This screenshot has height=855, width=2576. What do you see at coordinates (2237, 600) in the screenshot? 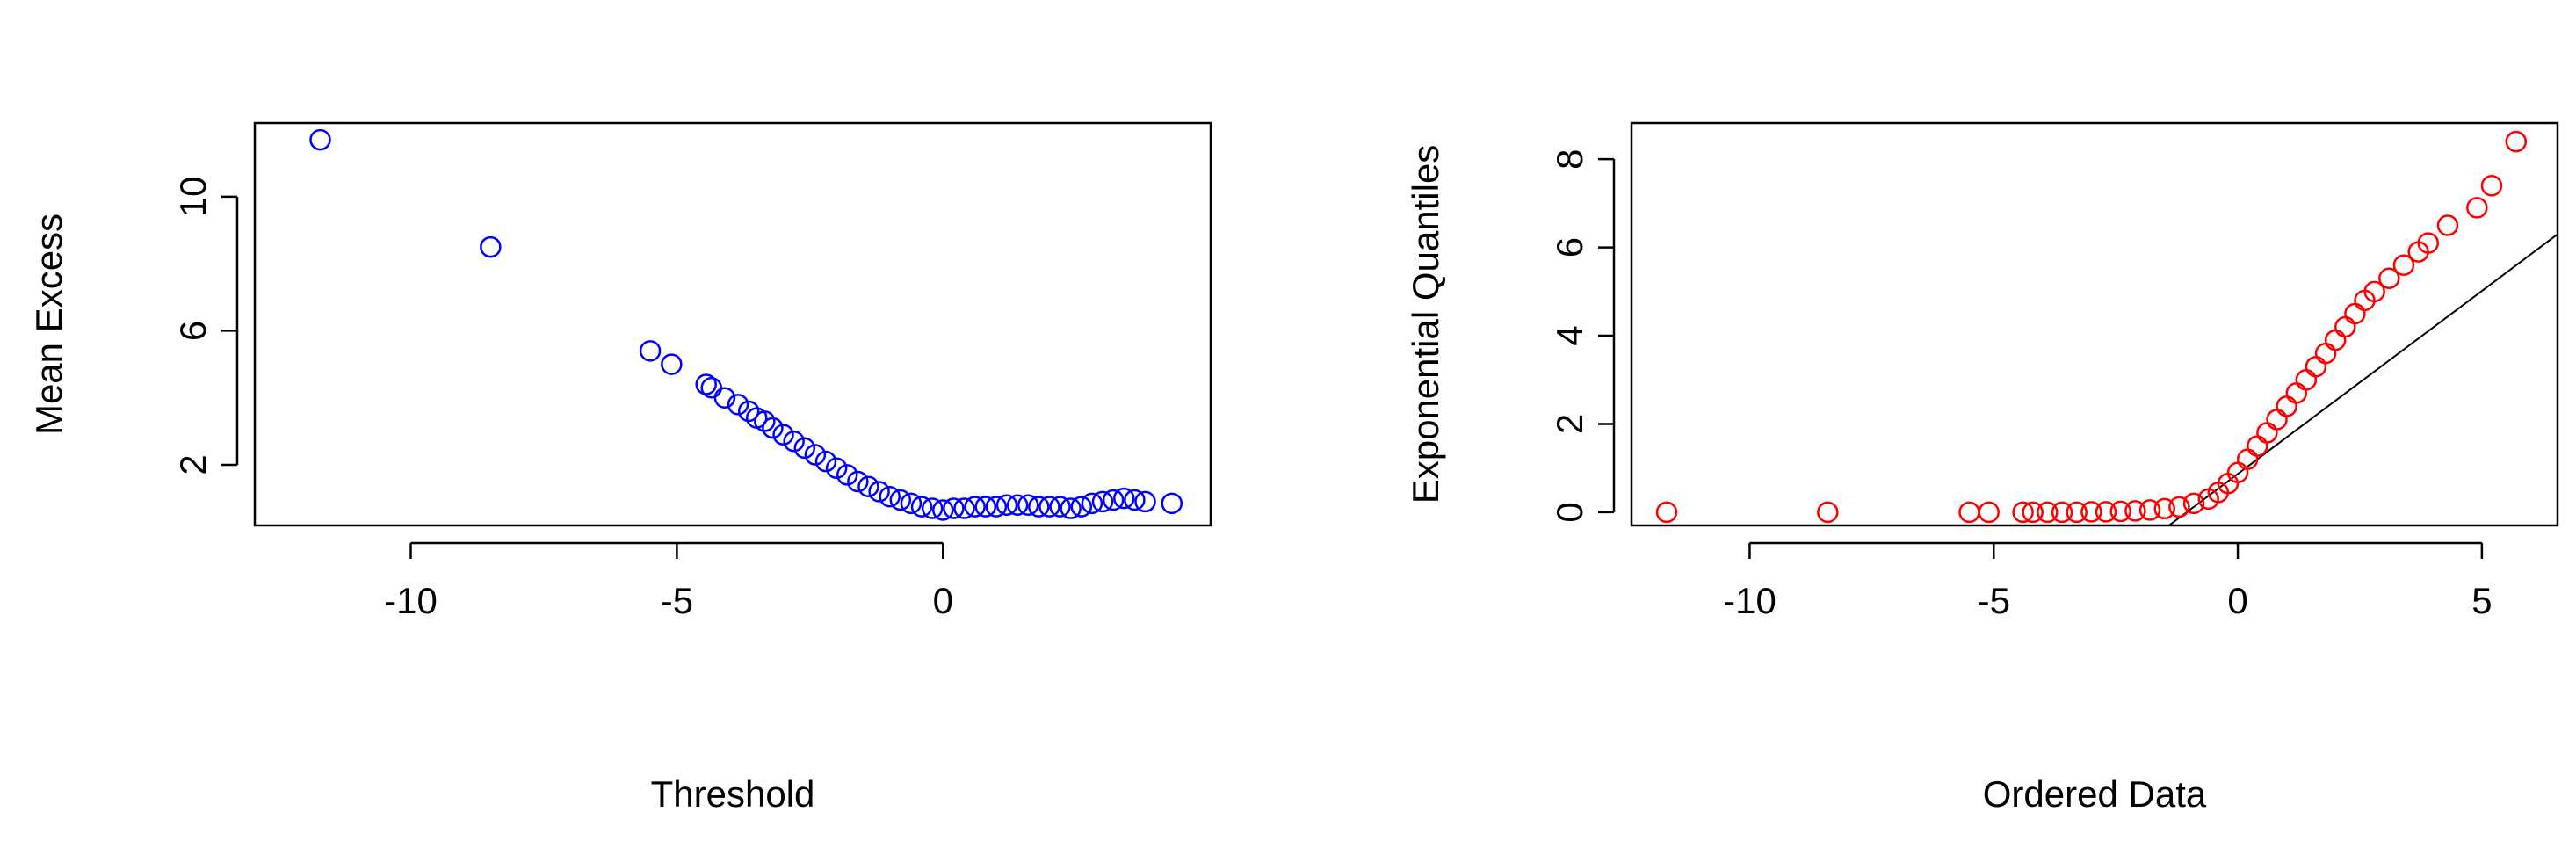
I see `x-tick-label: 0` at bounding box center [2237, 600].